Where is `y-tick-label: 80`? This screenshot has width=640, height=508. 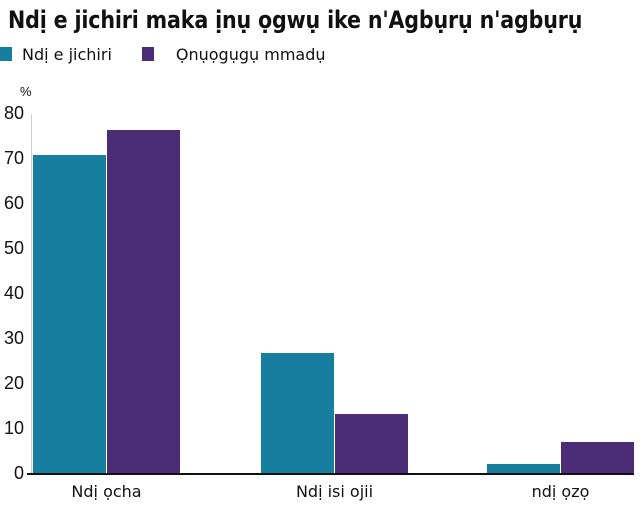
y-tick-label: 80 is located at coordinates (13, 113).